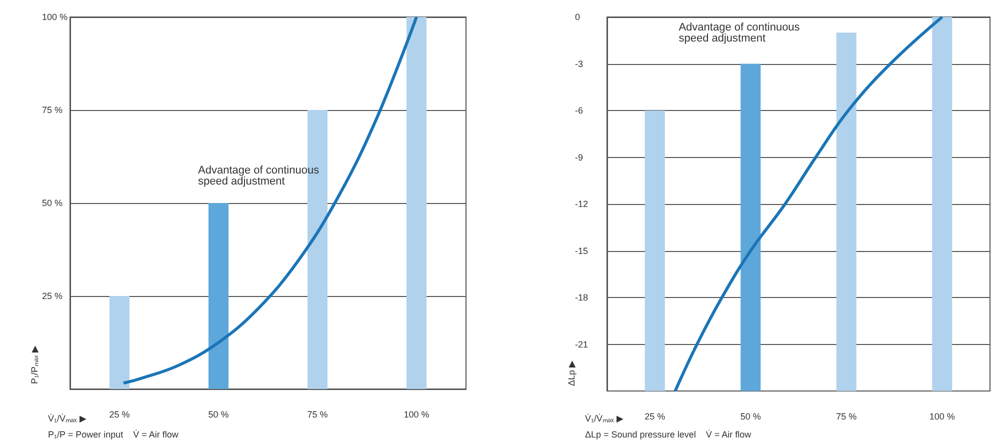 Image resolution: width=995 pixels, height=443 pixels. I want to click on y-tick-label: 100 %, so click(55, 17).